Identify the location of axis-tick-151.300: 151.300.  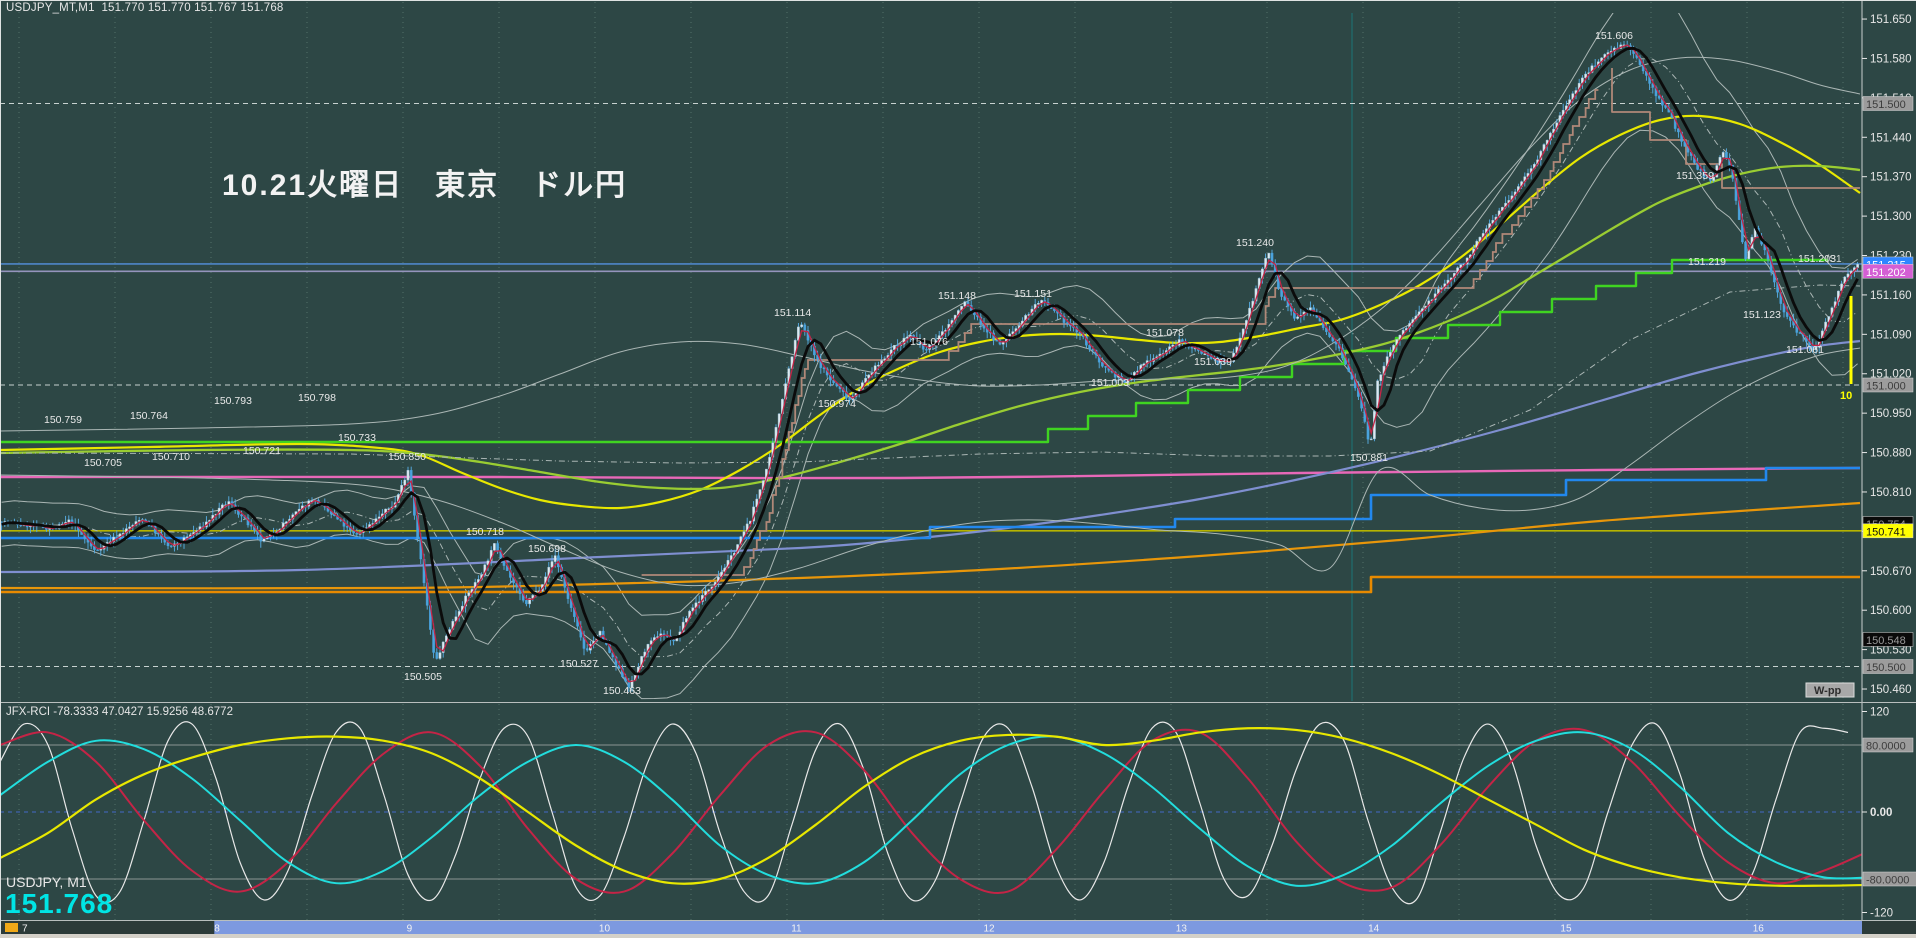
(1891, 217).